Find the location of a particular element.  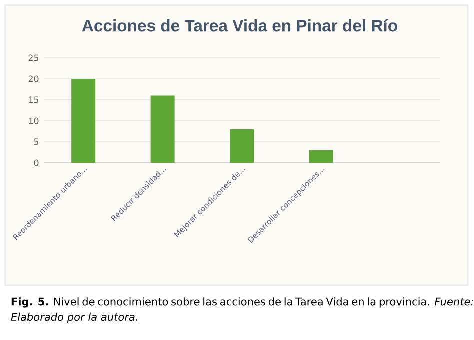

y-tick-label: 10 is located at coordinates (34, 121).